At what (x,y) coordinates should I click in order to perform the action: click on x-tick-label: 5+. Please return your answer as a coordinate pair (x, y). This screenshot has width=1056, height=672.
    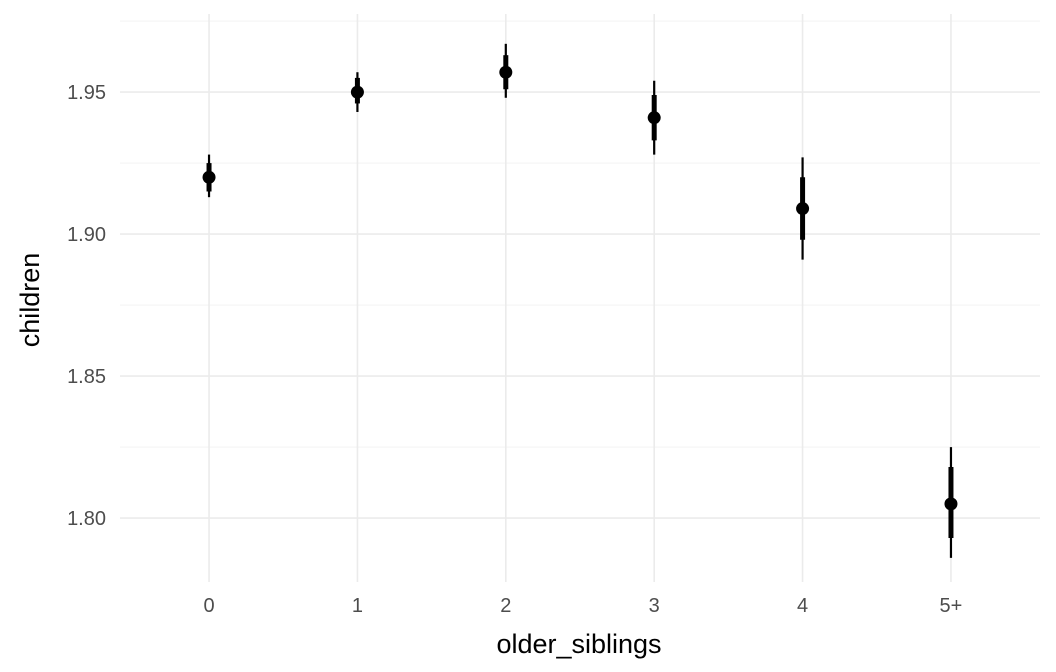
    Looking at the image, I should click on (951, 606).